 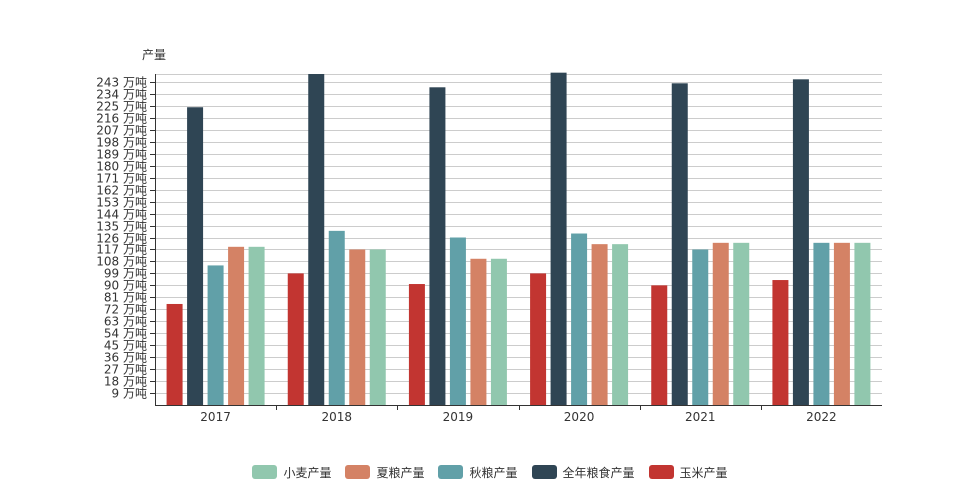 I want to click on y-tick-label: 45 万吨, so click(x=125, y=346).